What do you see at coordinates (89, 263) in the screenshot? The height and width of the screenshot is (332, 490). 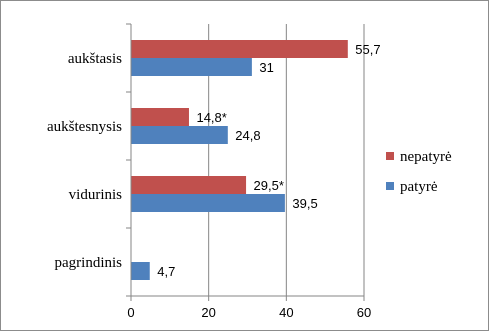 I see `category-label-3: pagrindinis` at bounding box center [89, 263].